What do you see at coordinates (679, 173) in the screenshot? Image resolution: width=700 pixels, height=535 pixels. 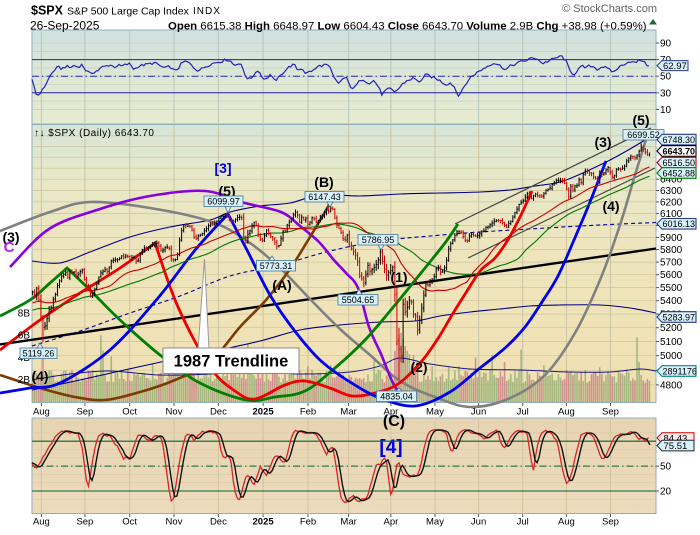 I see `svg-text: 6452.88` at bounding box center [679, 173].